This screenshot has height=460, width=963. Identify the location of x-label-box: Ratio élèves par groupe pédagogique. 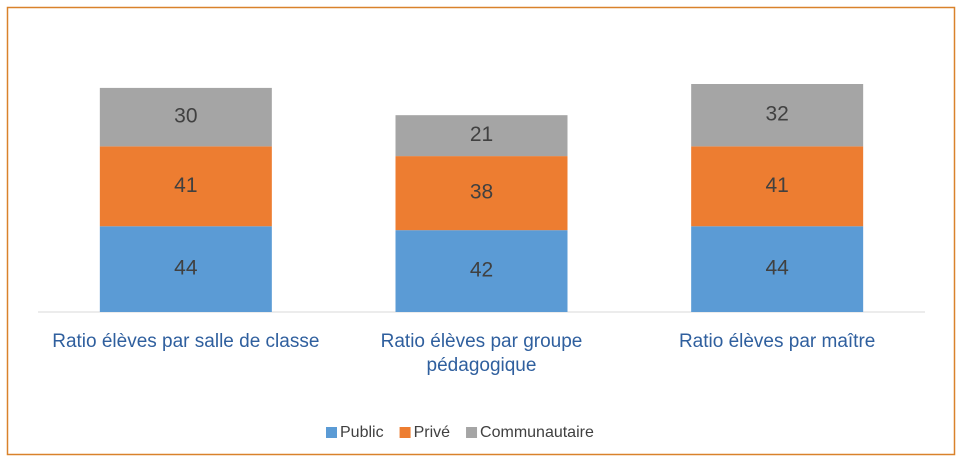
(481, 353).